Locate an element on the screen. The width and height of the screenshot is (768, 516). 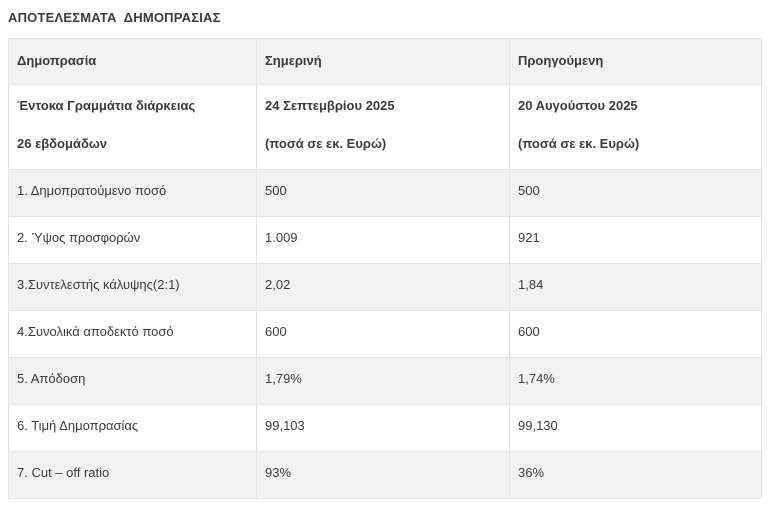
previous-units-note: (ποσά σε εκ. Ευρώ) is located at coordinates (579, 143).